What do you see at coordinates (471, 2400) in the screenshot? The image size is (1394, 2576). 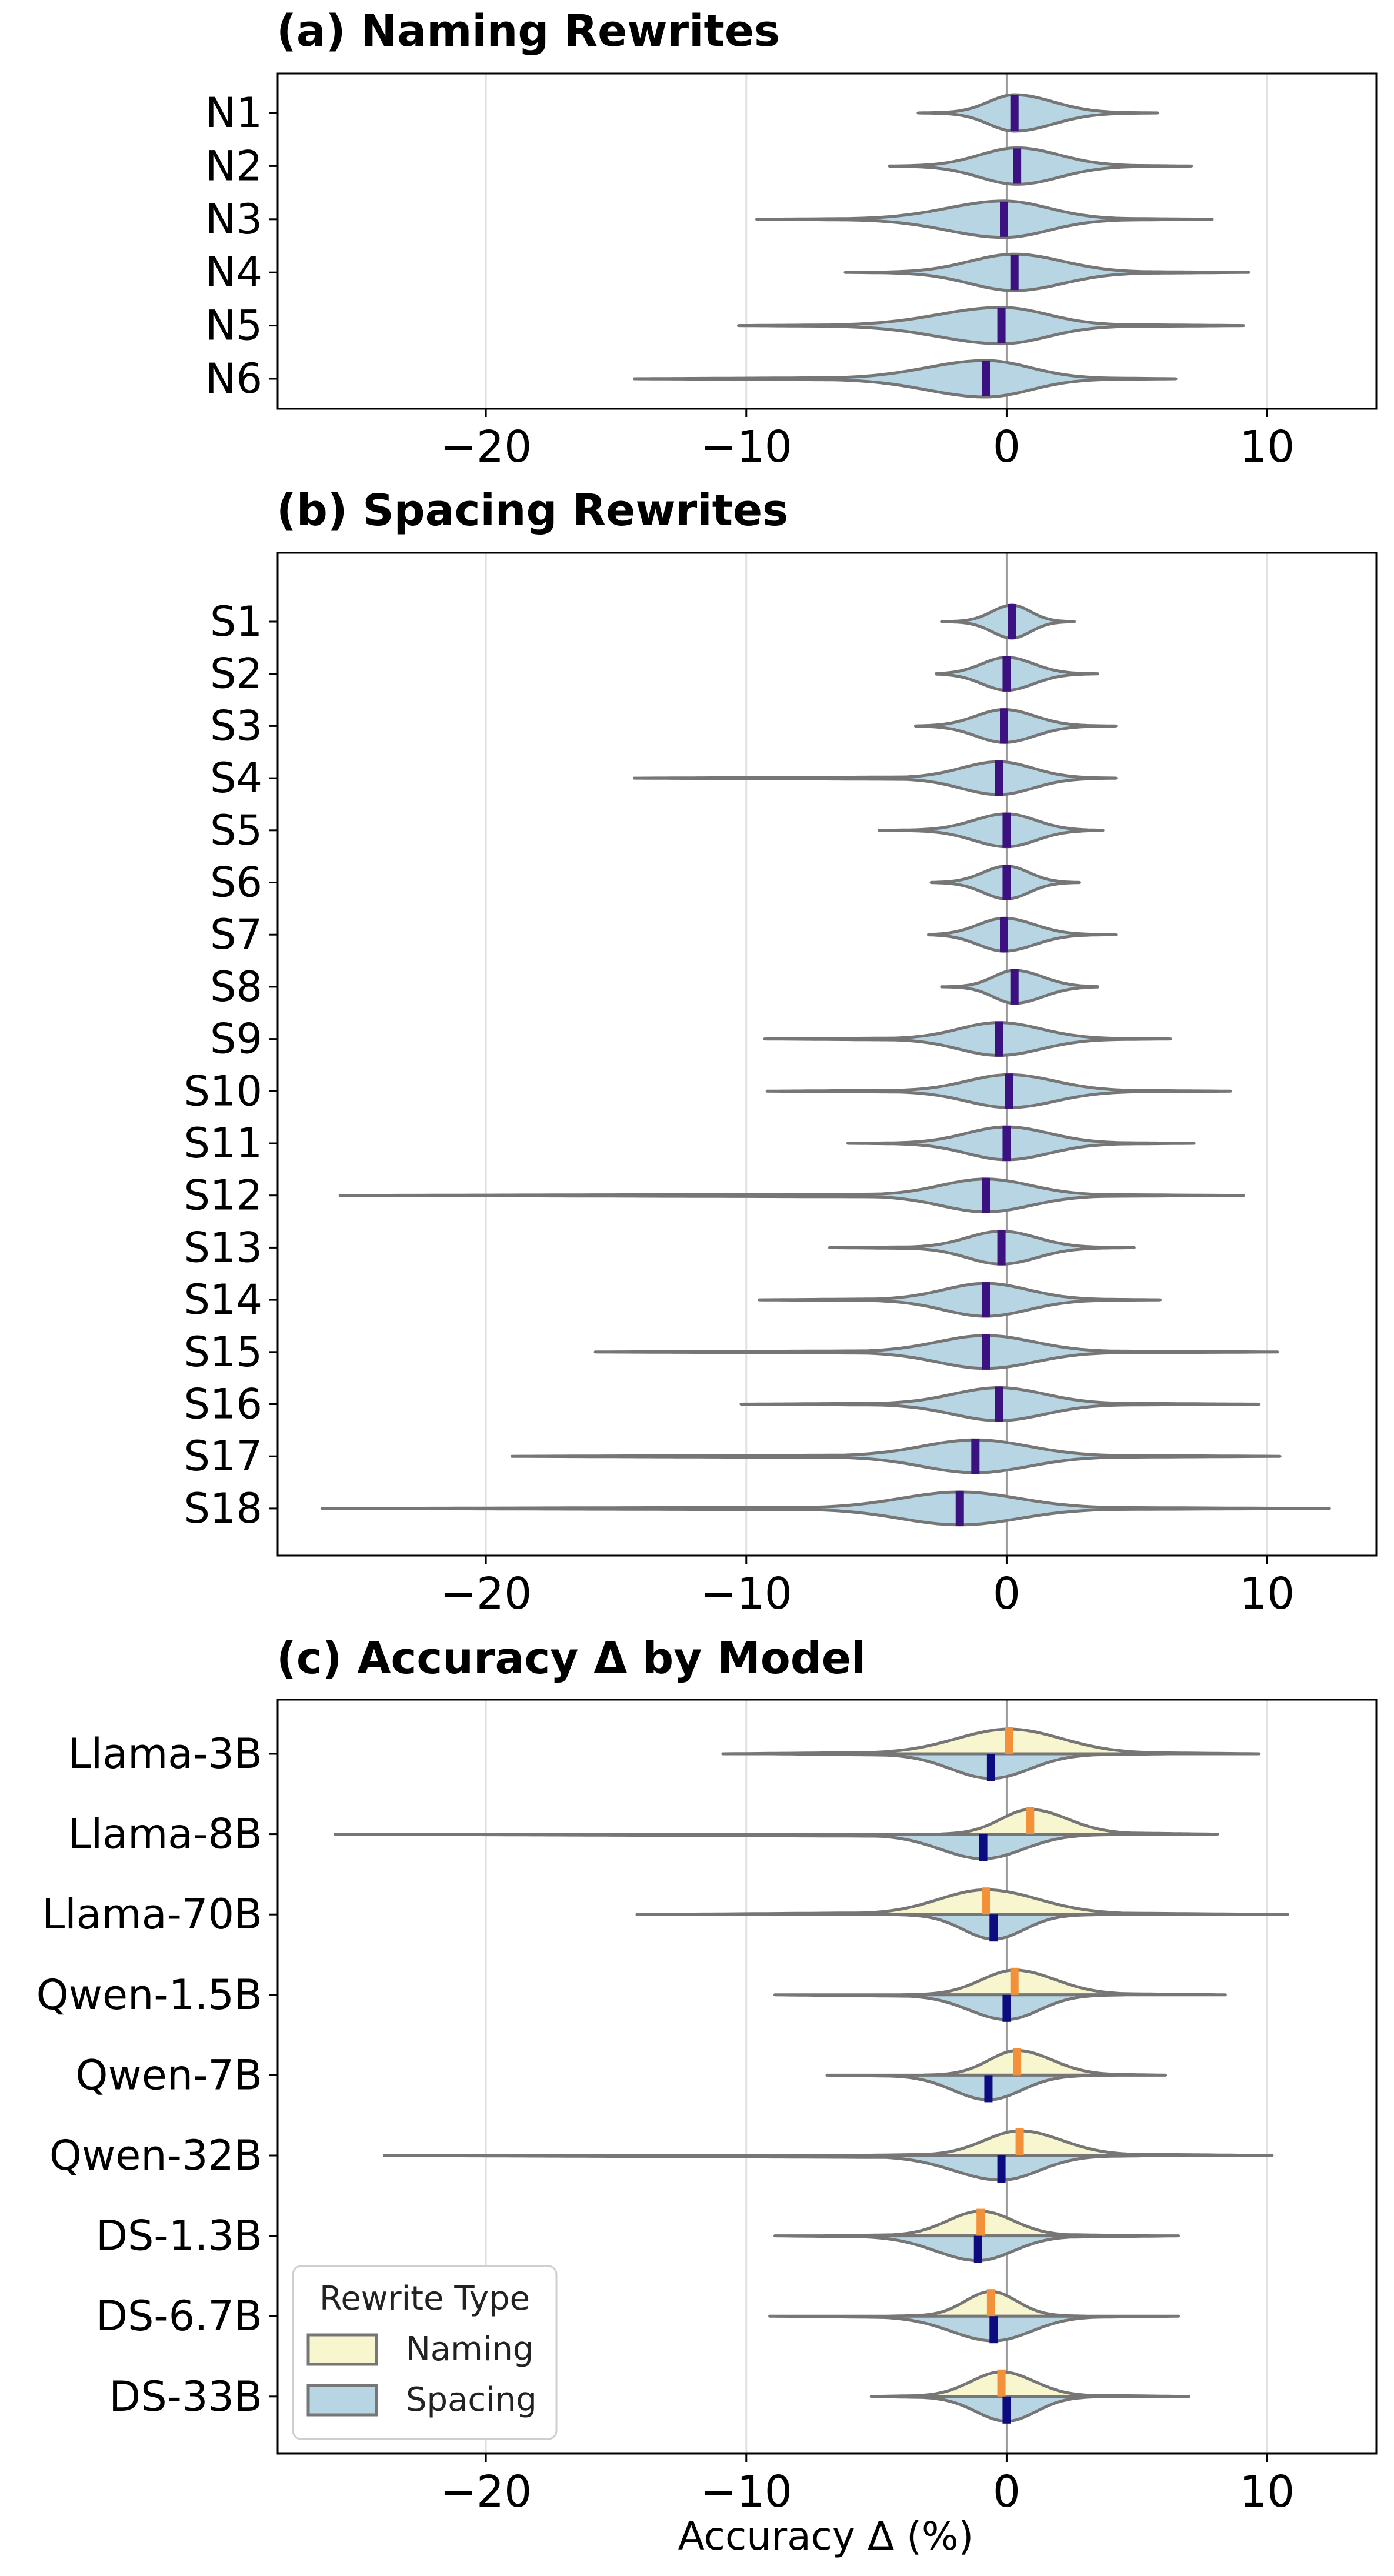 I see `legend-label-spacing: Spacing` at bounding box center [471, 2400].